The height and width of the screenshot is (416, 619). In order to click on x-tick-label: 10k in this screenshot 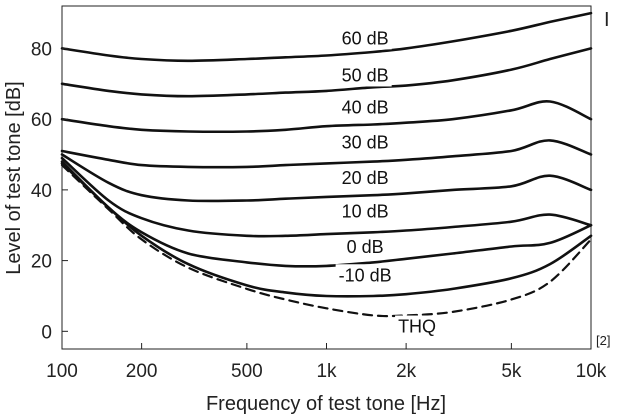, I will do `click(591, 371)`.